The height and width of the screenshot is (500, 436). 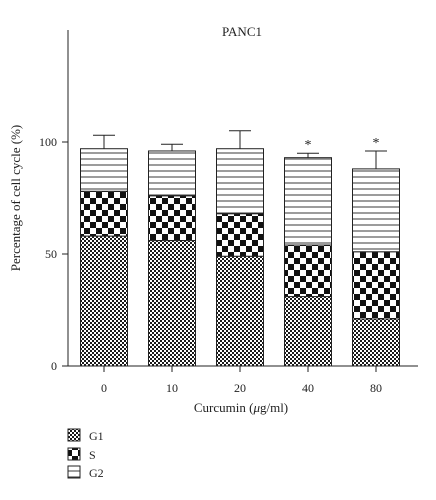 What do you see at coordinates (85, 454) in the screenshot?
I see `legend: G1 S G2` at bounding box center [85, 454].